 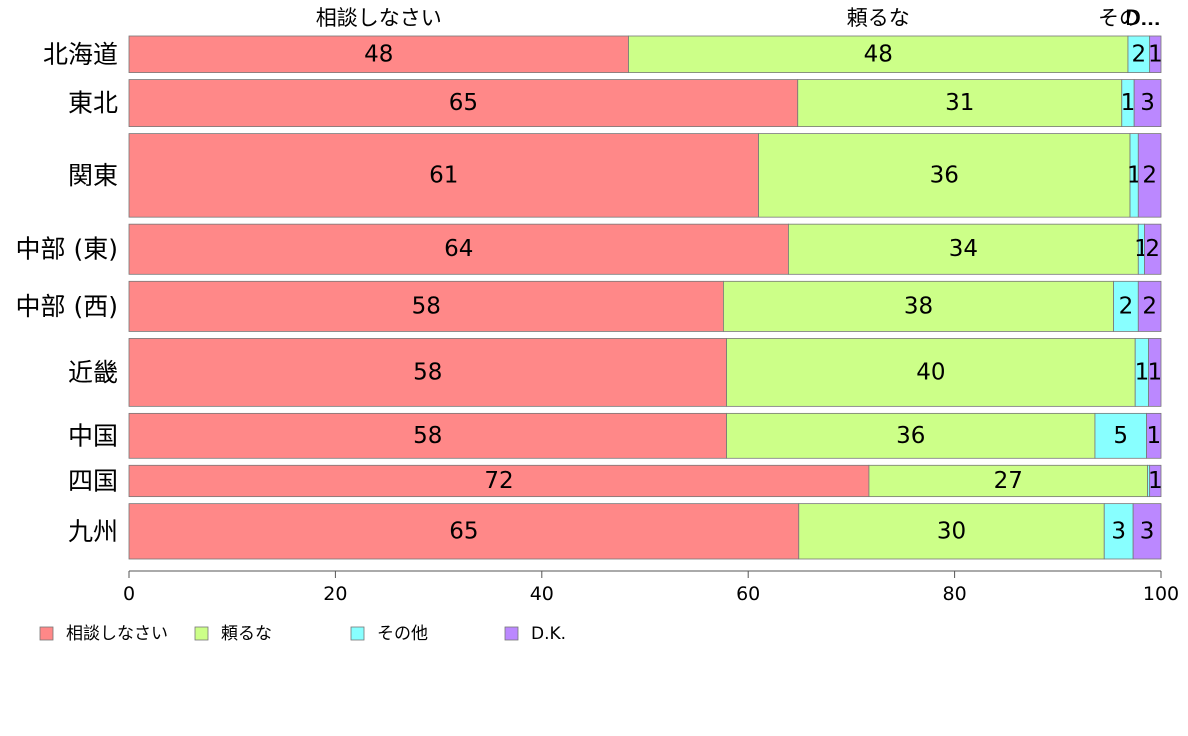 What do you see at coordinates (402, 634) in the screenshot?
I see `legend-label: その他` at bounding box center [402, 634].